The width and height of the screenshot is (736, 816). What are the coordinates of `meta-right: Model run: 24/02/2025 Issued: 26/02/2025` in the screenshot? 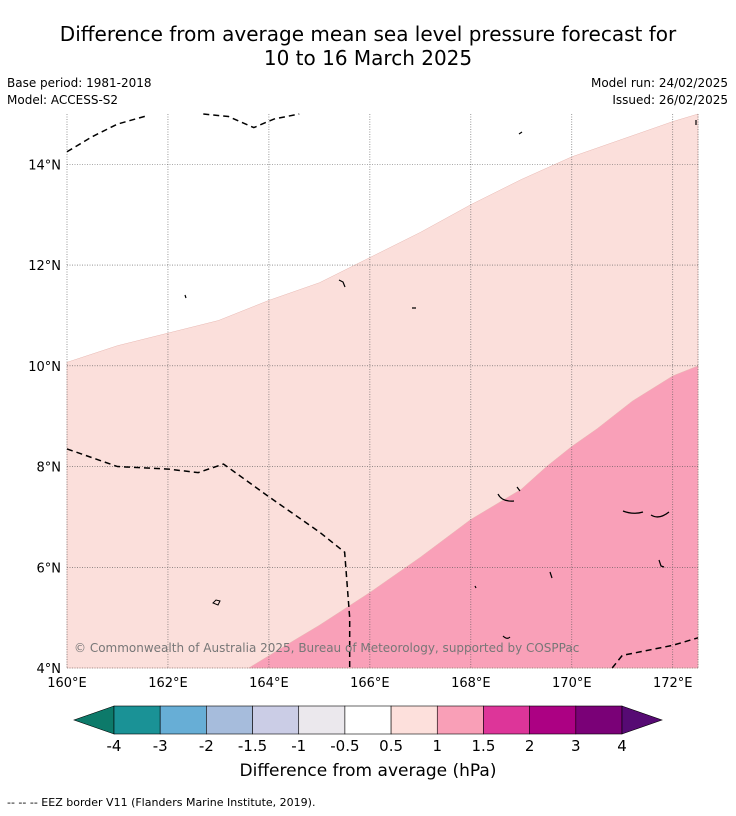 It's located at (659, 92).